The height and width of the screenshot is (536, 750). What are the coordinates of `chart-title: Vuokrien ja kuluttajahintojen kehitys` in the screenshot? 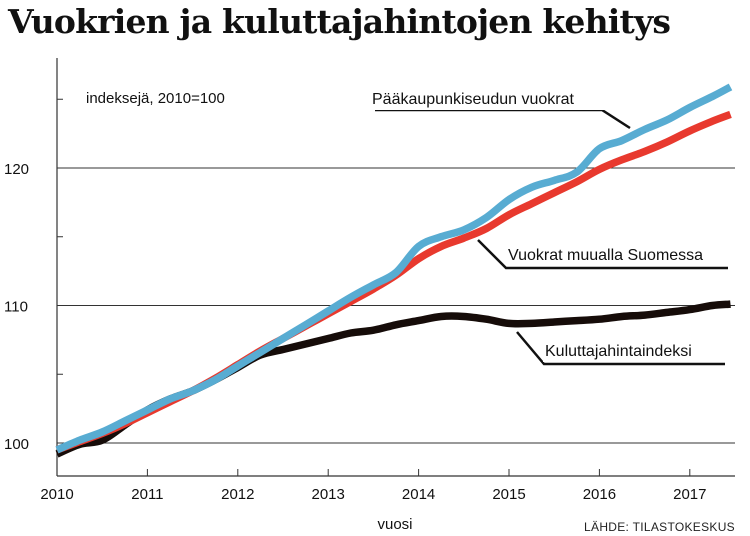 It's located at (339, 21).